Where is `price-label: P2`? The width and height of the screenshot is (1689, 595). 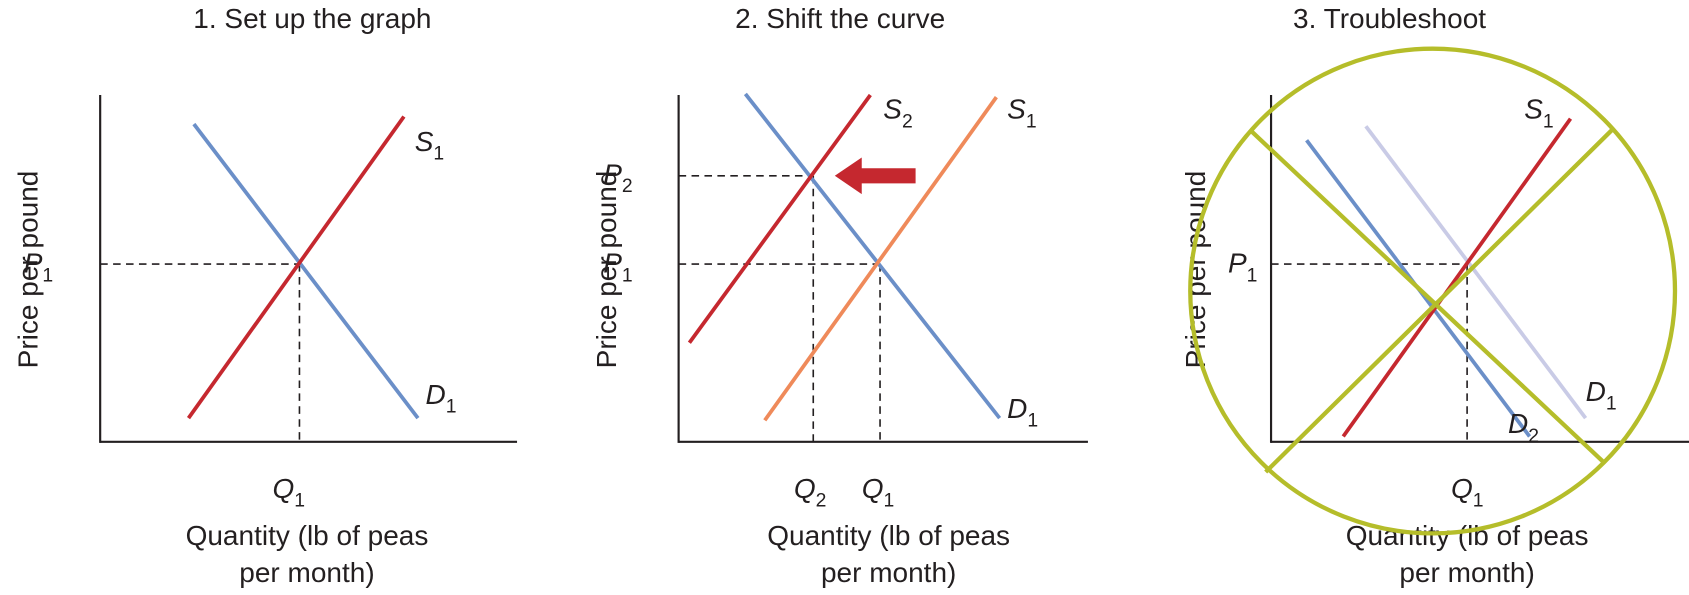
price-label: P2 is located at coordinates (617, 177).